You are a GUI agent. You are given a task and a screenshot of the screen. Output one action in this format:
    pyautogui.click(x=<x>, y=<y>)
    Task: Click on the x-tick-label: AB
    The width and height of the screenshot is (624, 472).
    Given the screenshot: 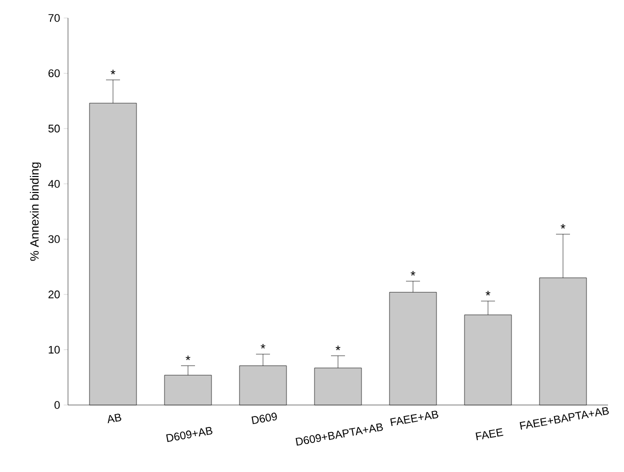 What is the action you would take?
    pyautogui.click(x=115, y=419)
    